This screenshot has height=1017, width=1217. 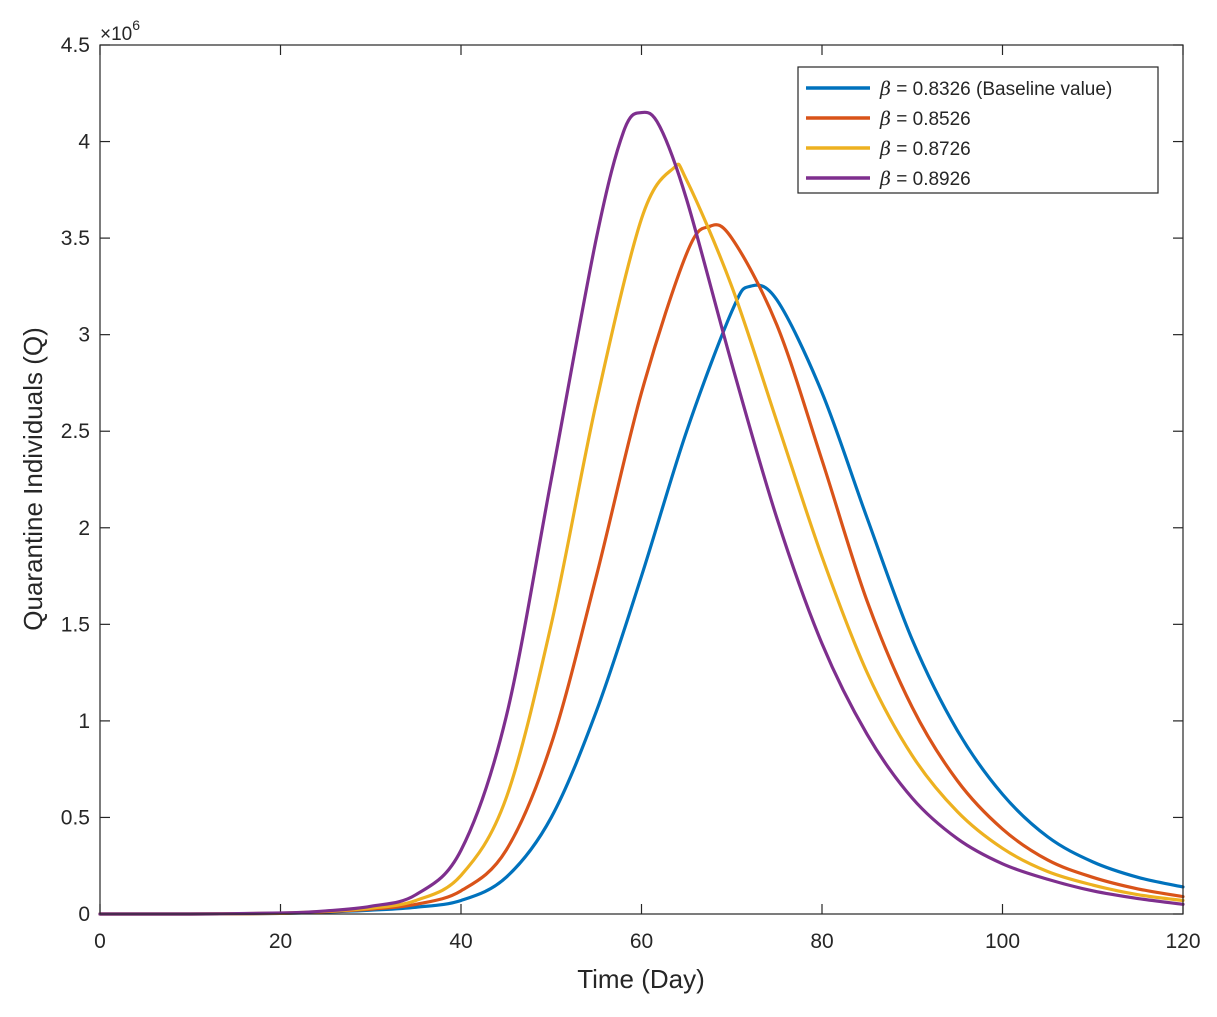 What do you see at coordinates (1002, 941) in the screenshot?
I see `x-tick-label: 100` at bounding box center [1002, 941].